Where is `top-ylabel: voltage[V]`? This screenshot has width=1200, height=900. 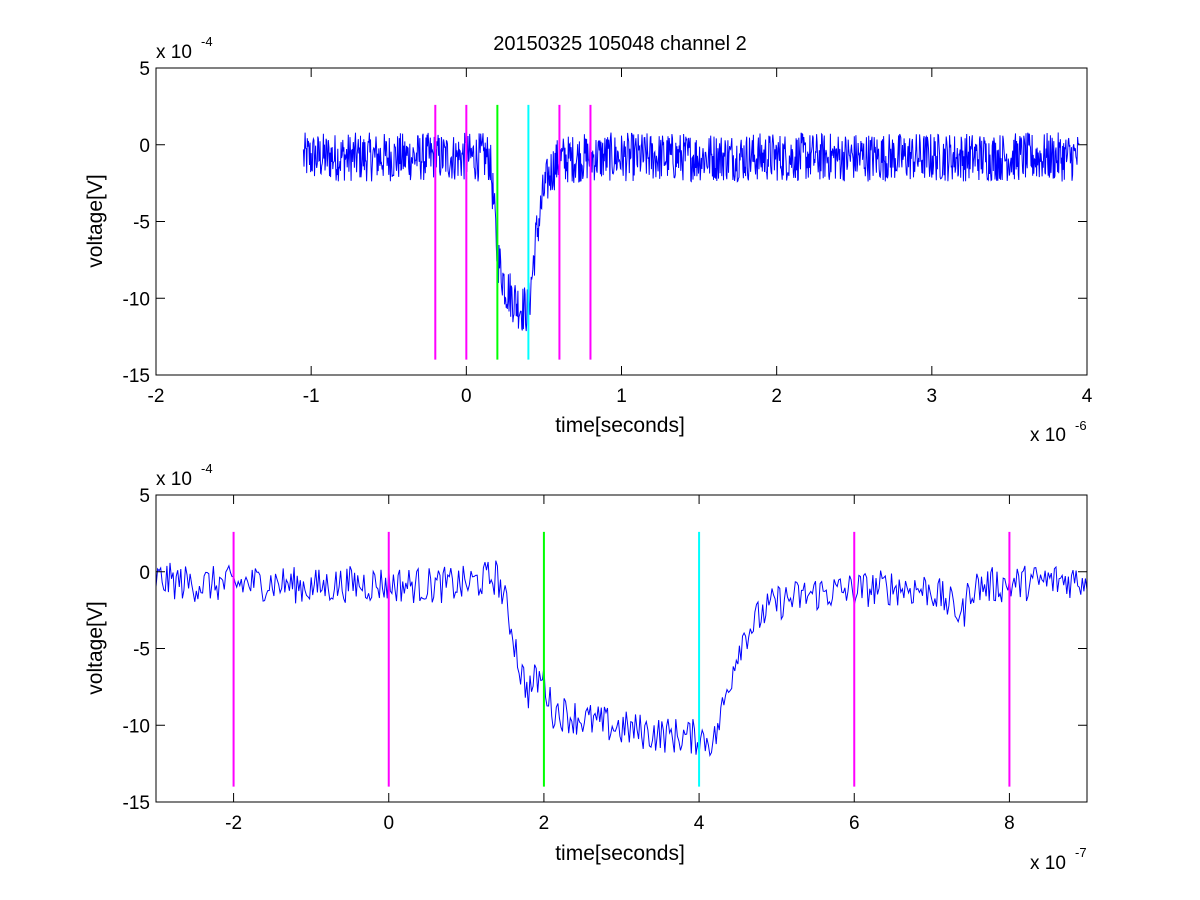
top-ylabel: voltage[V] is located at coordinates (95, 220).